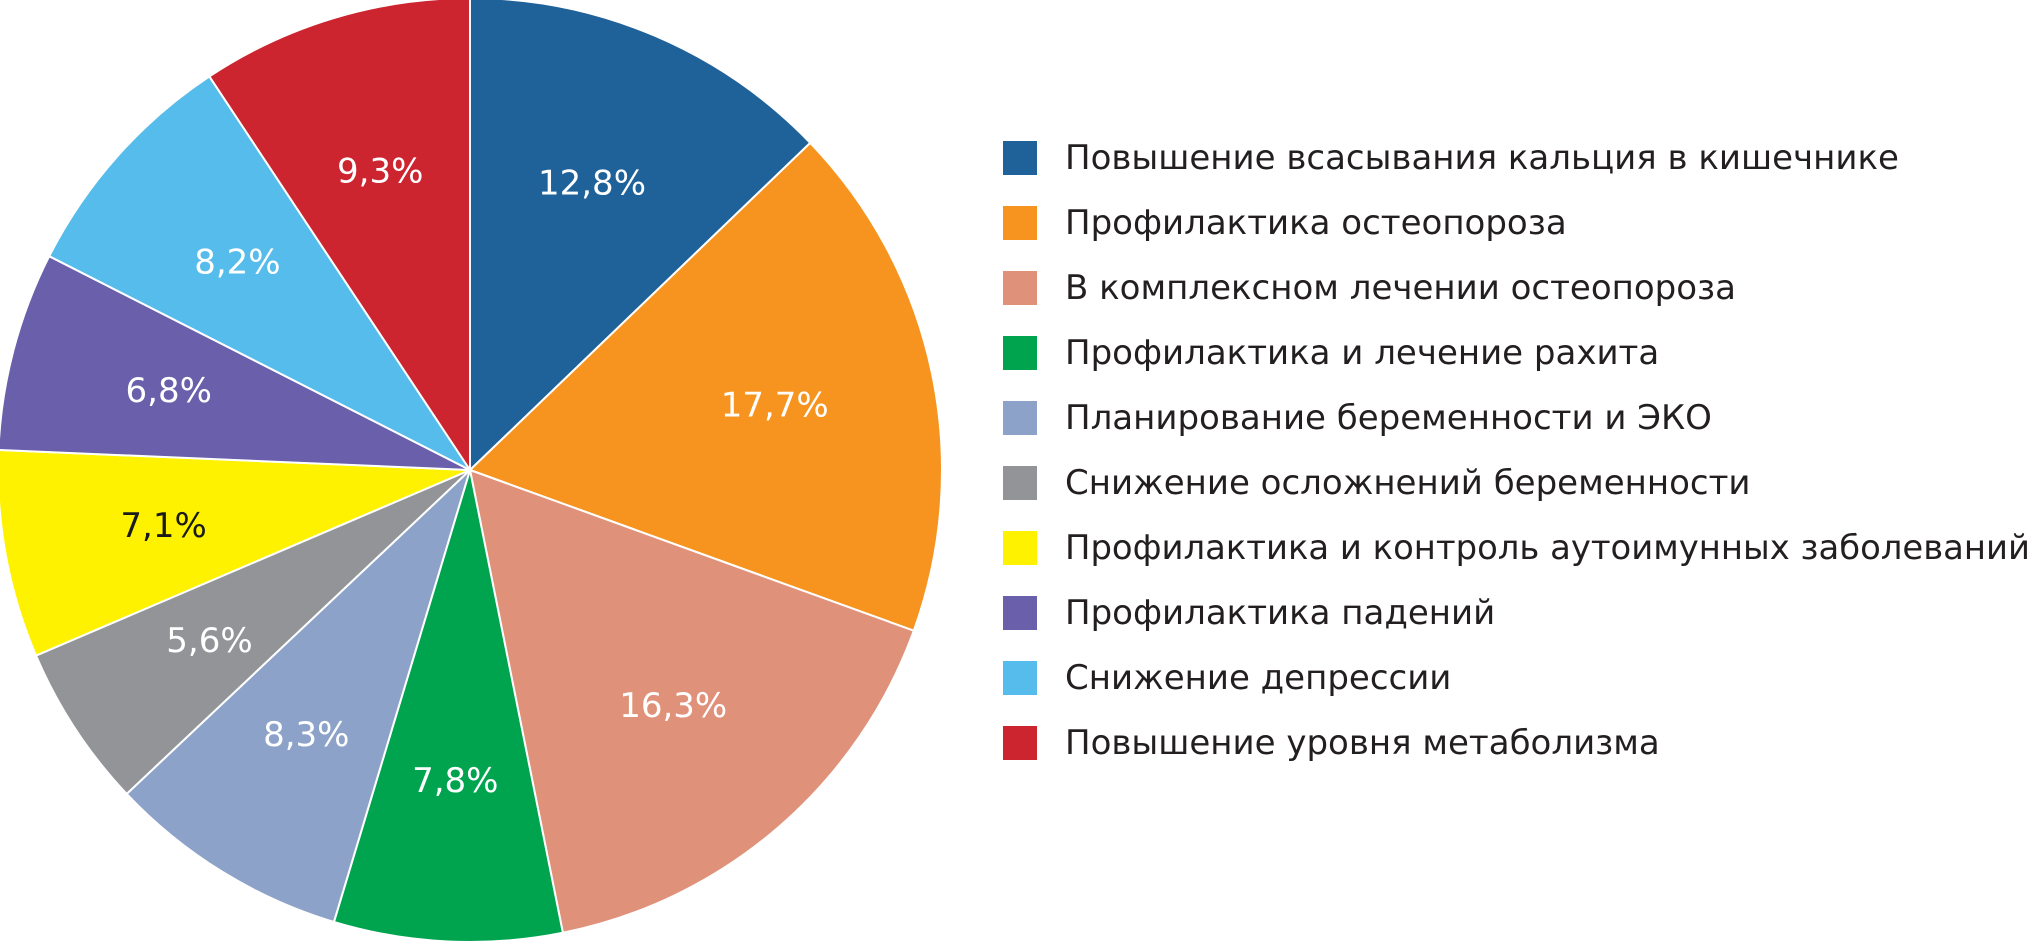 This screenshot has width=2035, height=943. I want to click on legend-label-3: В комплексном лечении остеопороза, so click(1400, 288).